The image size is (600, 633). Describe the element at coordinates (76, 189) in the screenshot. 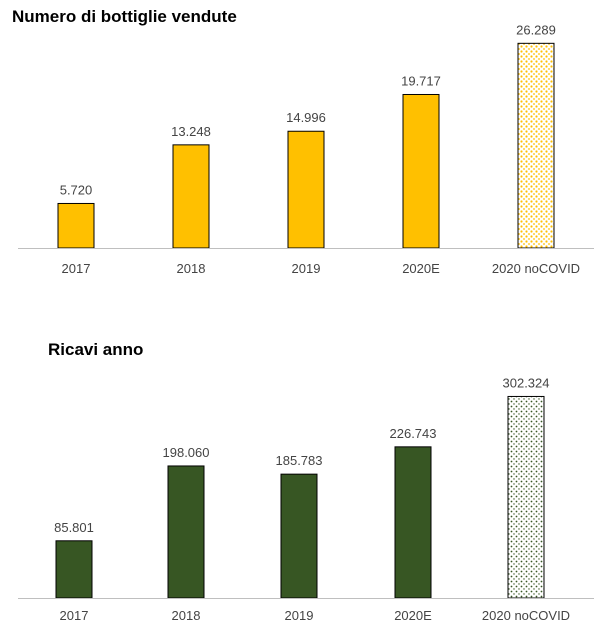

I see `data-label: 5.720` at that location.